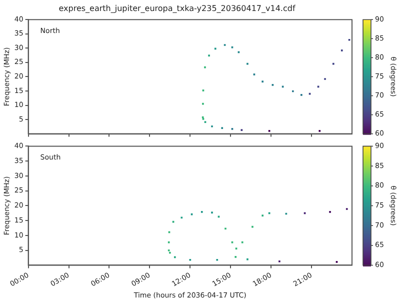  What do you see at coordinates (177, 8) in the screenshot?
I see `chart-title: expres_earth_jupiter_europa_txka-y235_20360417_v14.cdf` at bounding box center [177, 8].